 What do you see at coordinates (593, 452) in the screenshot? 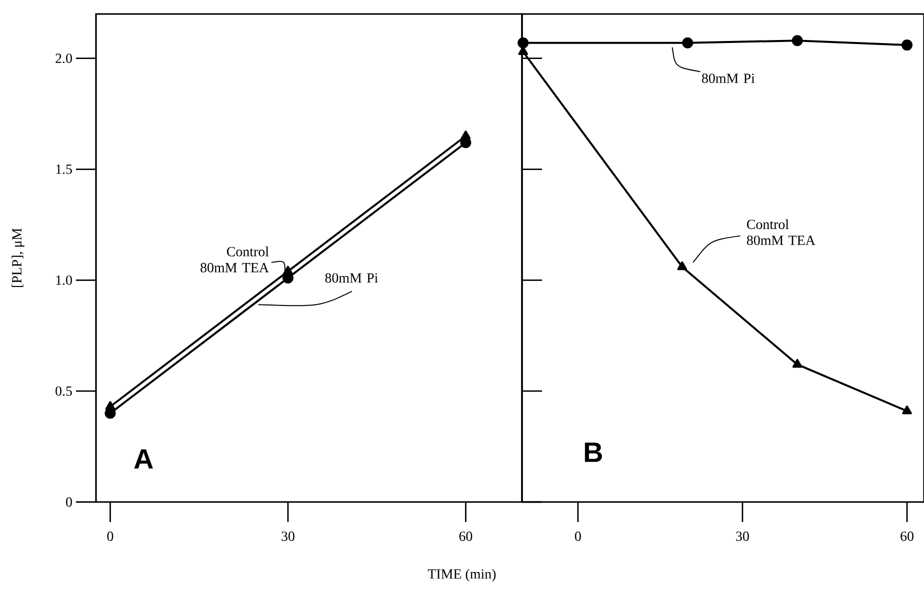
I see `annotation: B` at bounding box center [593, 452].